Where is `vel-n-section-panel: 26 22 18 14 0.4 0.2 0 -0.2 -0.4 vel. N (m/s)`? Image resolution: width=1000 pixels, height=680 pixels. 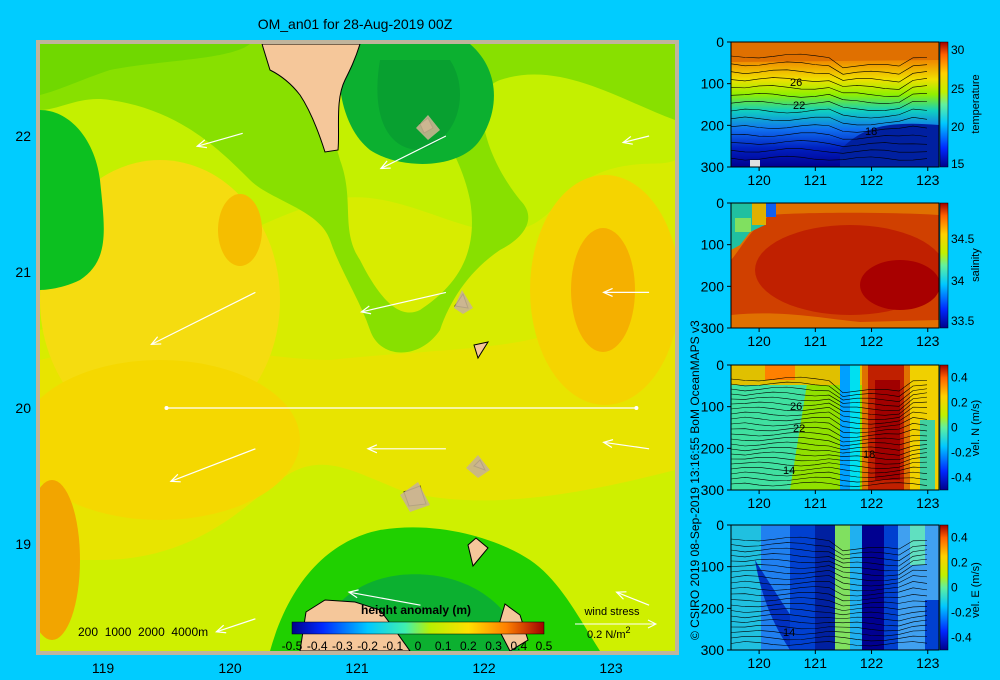
vel-n-section-panel: 26 22 18 14 0.4 0.2 0 -0.2 -0.4 vel. N (m/s) is located at coordinates (856, 427).